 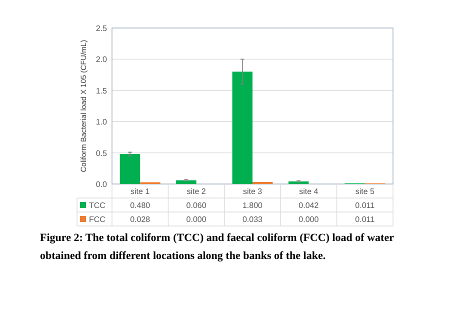 What do you see at coordinates (102, 28) in the screenshot?
I see `y-tick-label: 2.5` at bounding box center [102, 28].